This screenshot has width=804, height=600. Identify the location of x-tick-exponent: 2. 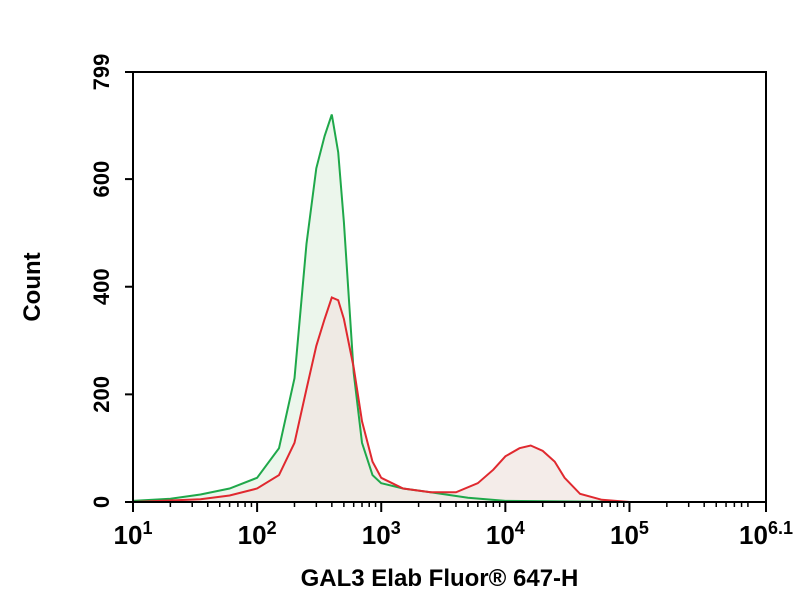
(272, 528).